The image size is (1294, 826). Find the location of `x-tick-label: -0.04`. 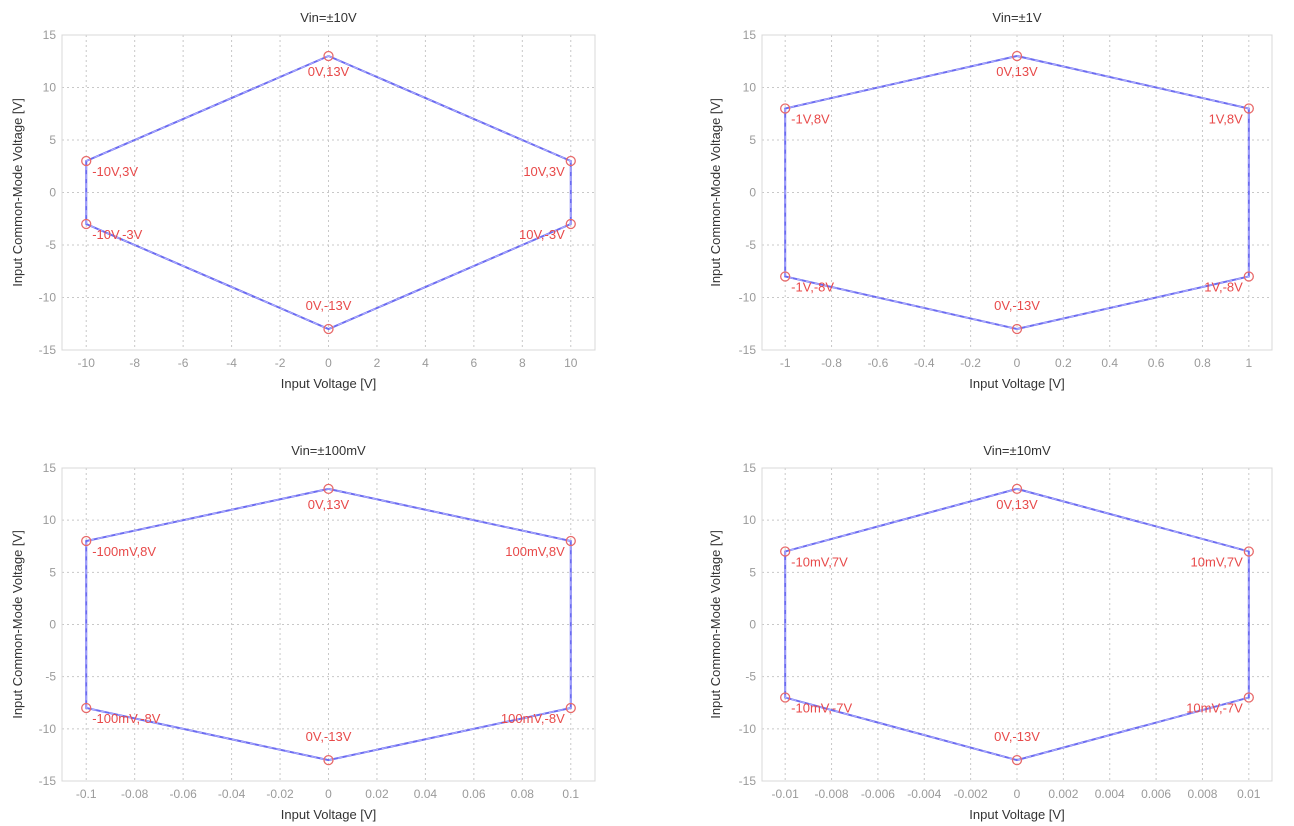

x-tick-label: -0.04 is located at coordinates (232, 794).